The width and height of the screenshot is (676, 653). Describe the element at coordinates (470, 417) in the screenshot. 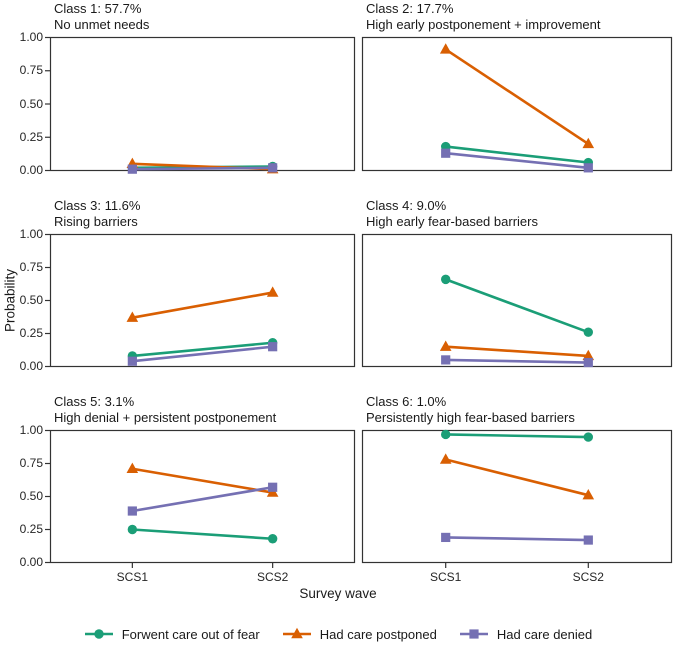

I see `facet-subtitle: Persistently high fear-based barriers` at that location.